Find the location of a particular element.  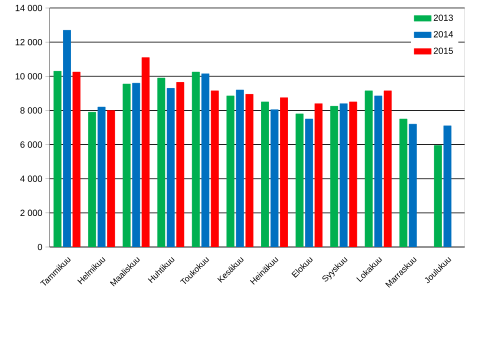

y-tick-label: 6 000 is located at coordinates (31, 144).